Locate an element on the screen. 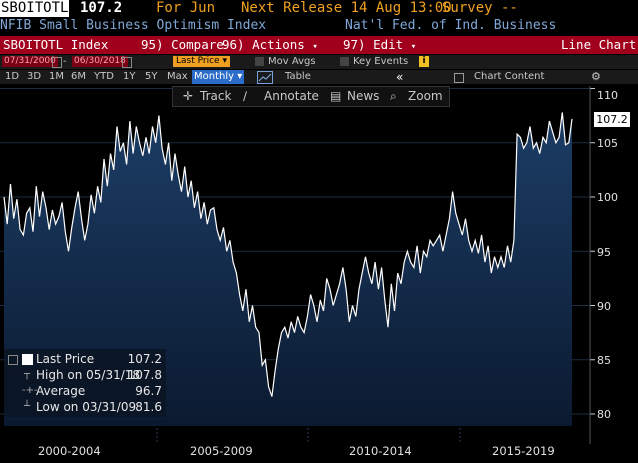 Image resolution: width=638 pixels, height=463 pixels. mov-avgs-label: Mov Avgs is located at coordinates (292, 61).